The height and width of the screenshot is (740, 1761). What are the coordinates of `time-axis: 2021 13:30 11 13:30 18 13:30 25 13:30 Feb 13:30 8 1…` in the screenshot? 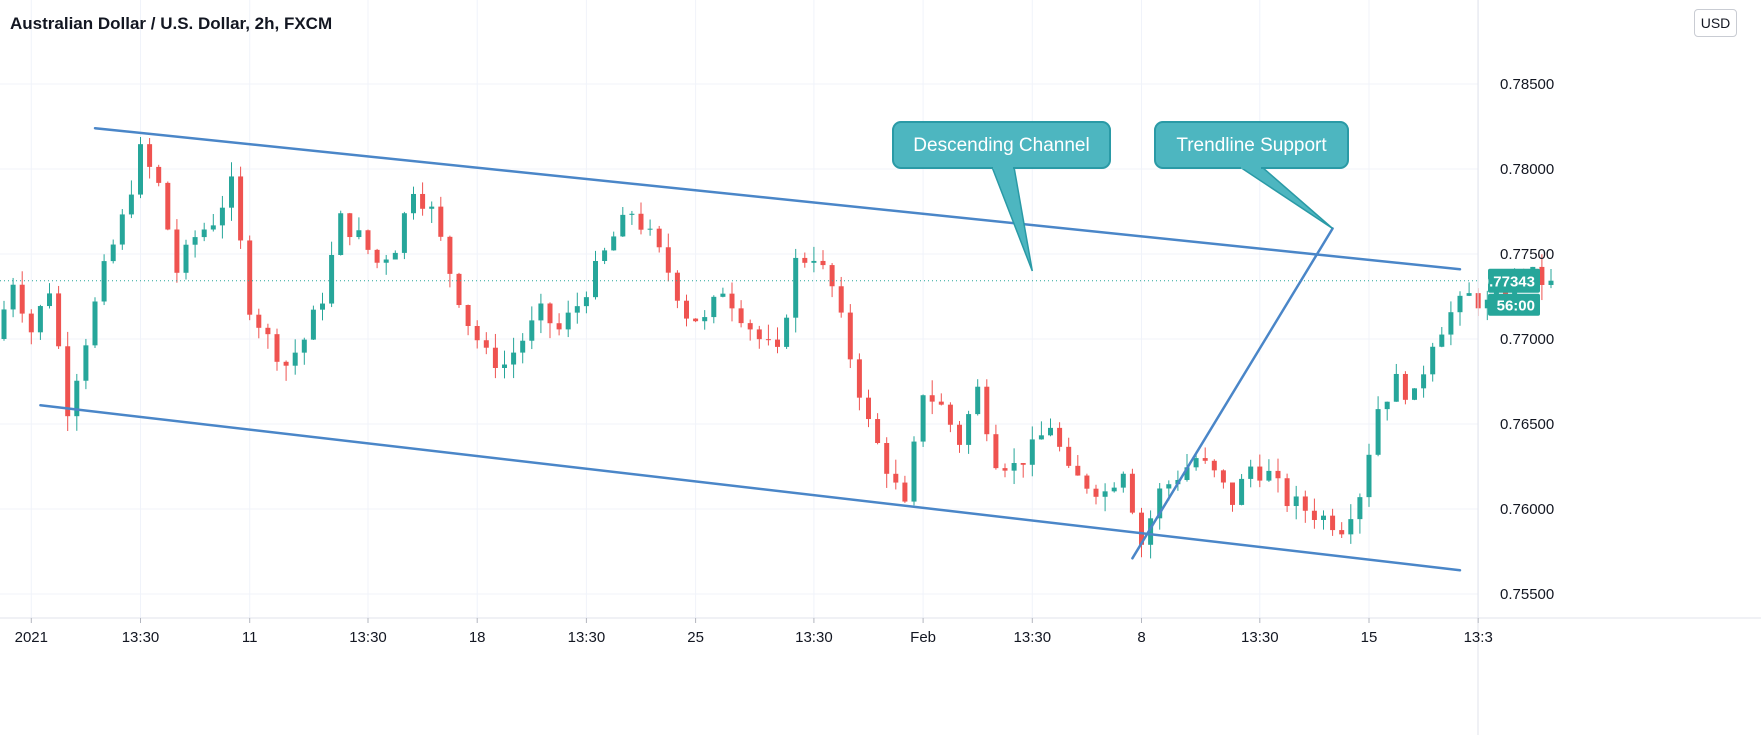 It's located at (754, 632).